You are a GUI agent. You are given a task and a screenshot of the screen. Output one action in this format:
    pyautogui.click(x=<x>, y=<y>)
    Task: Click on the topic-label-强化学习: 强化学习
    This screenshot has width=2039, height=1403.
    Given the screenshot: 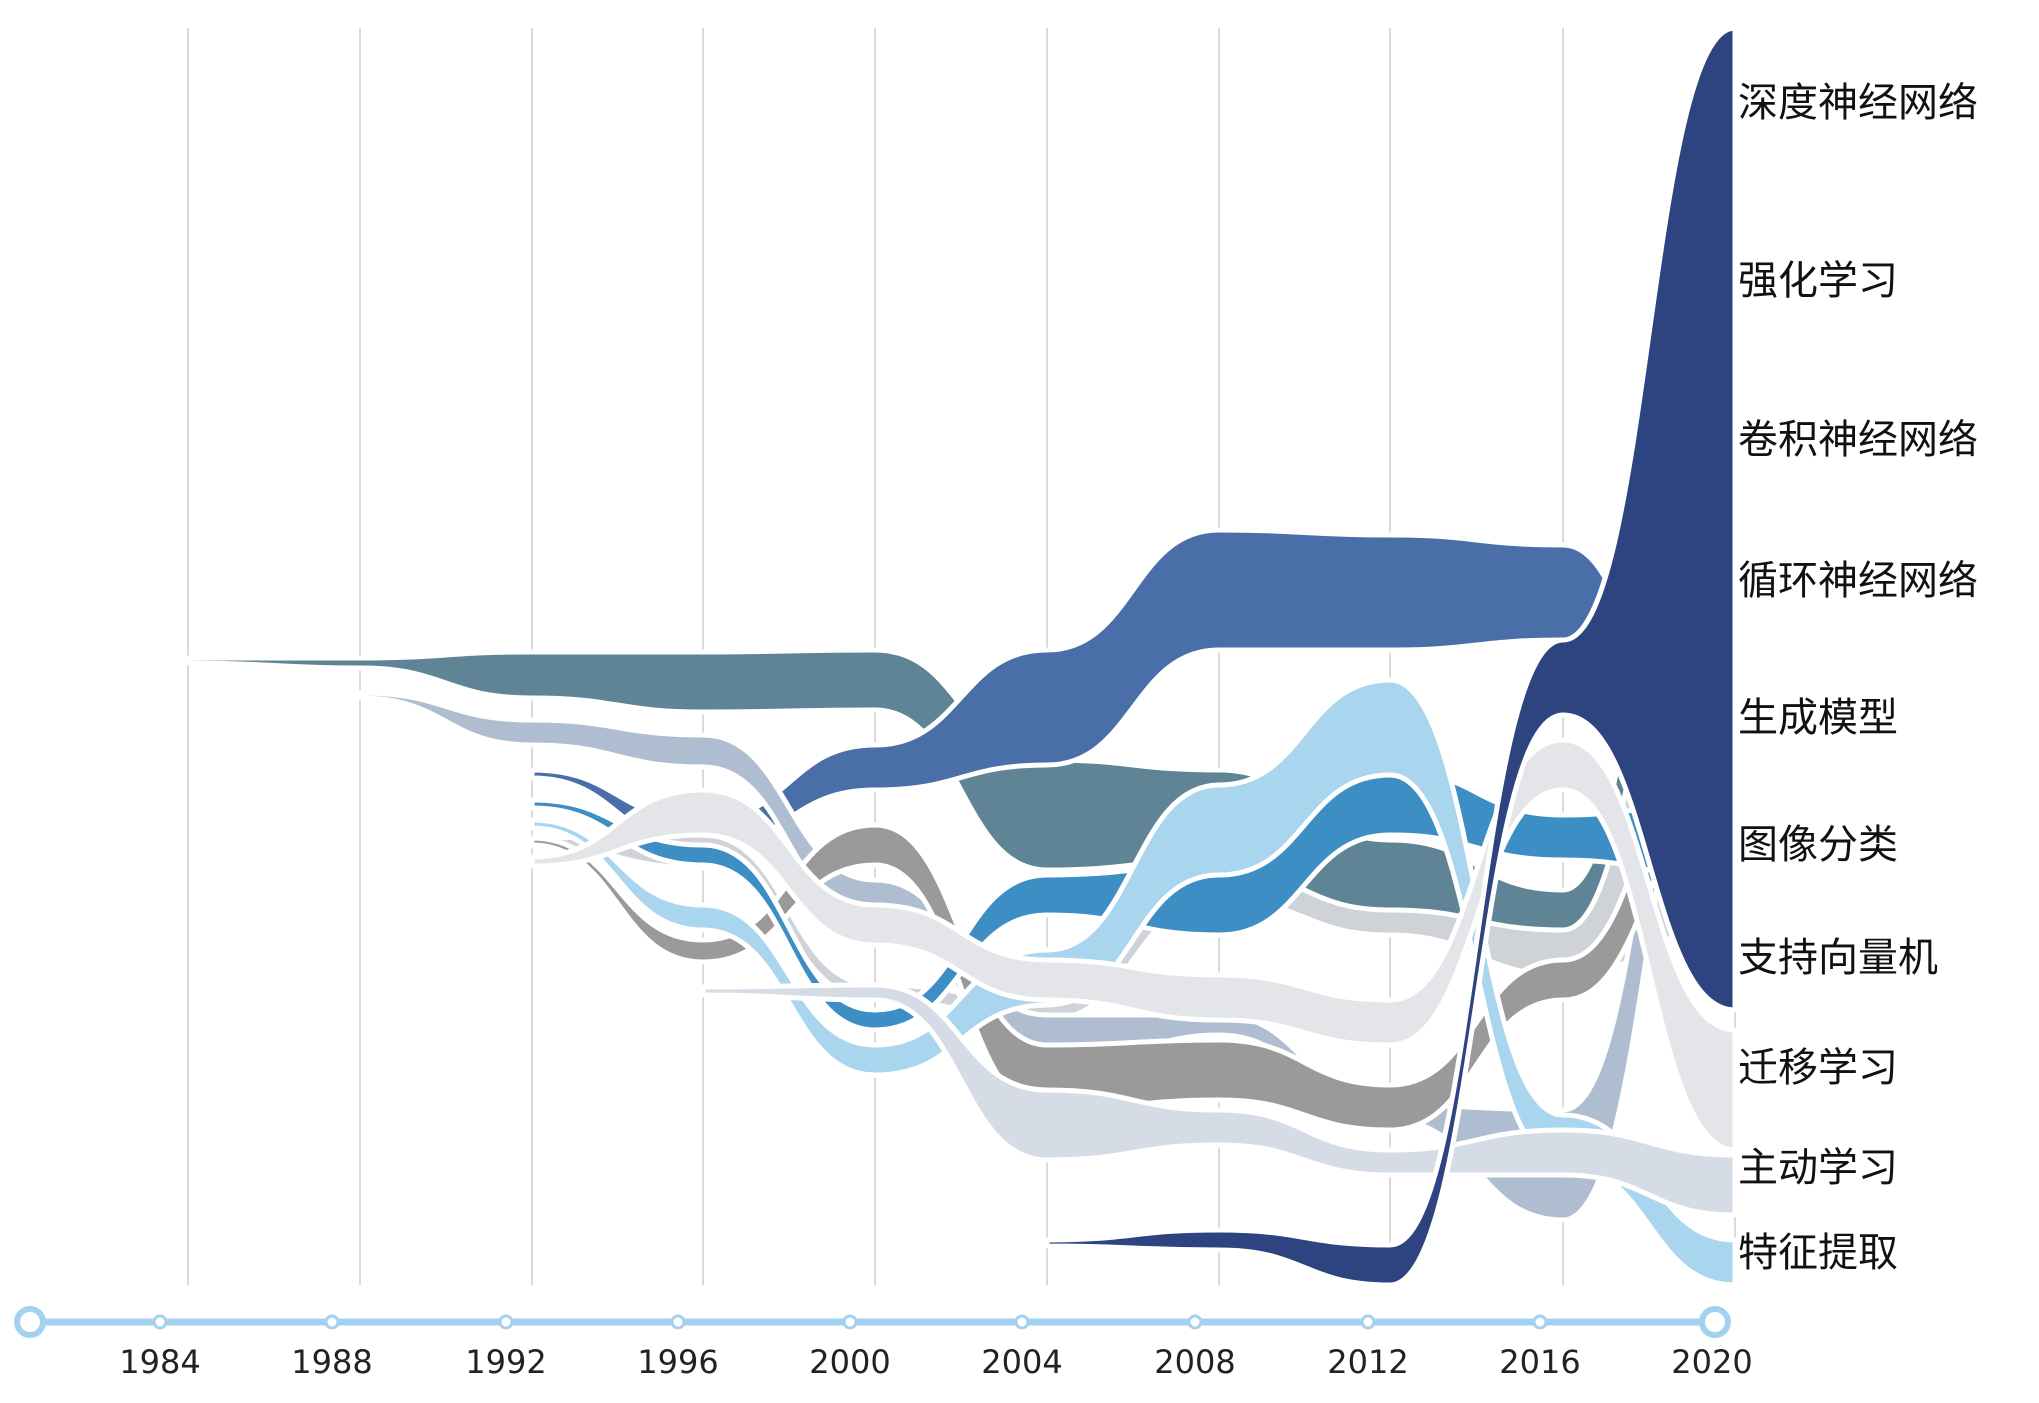 What is the action you would take?
    pyautogui.click(x=1818, y=281)
    